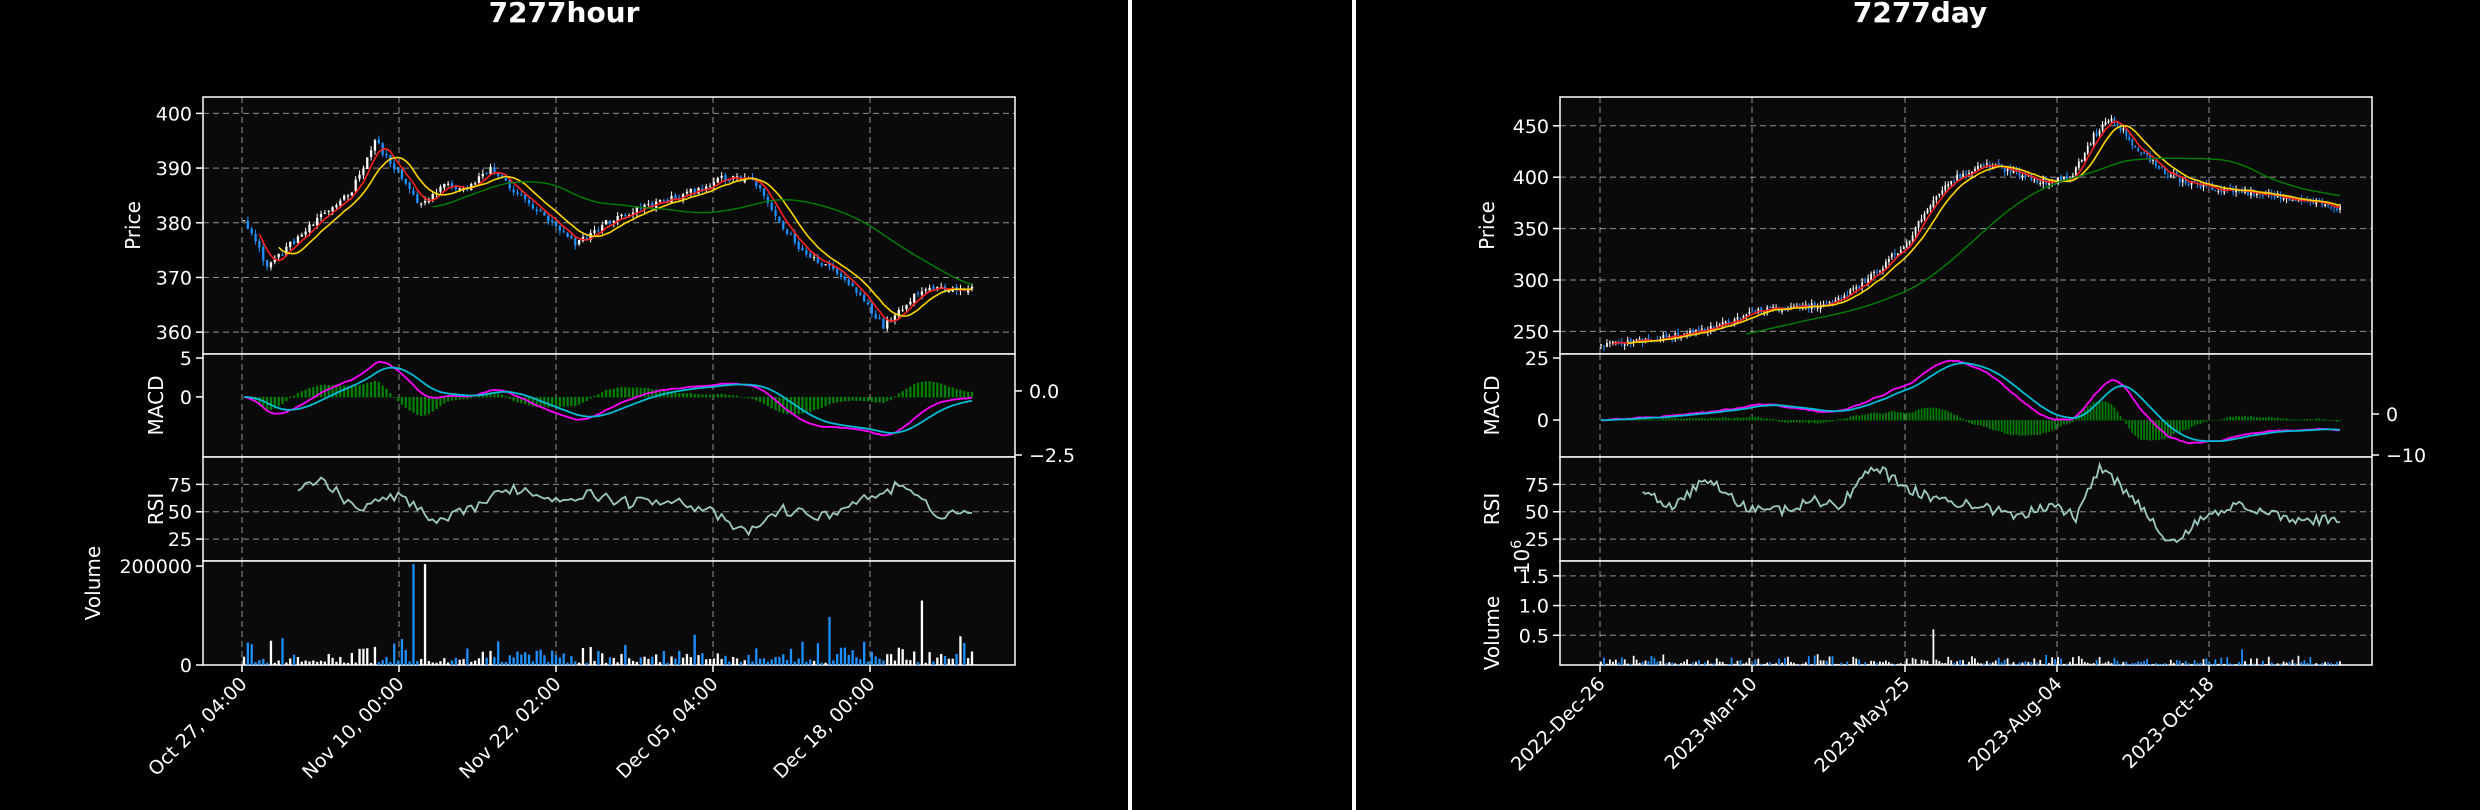 The height and width of the screenshot is (810, 2480). I want to click on rsi-tick-label: 50, so click(1537, 513).